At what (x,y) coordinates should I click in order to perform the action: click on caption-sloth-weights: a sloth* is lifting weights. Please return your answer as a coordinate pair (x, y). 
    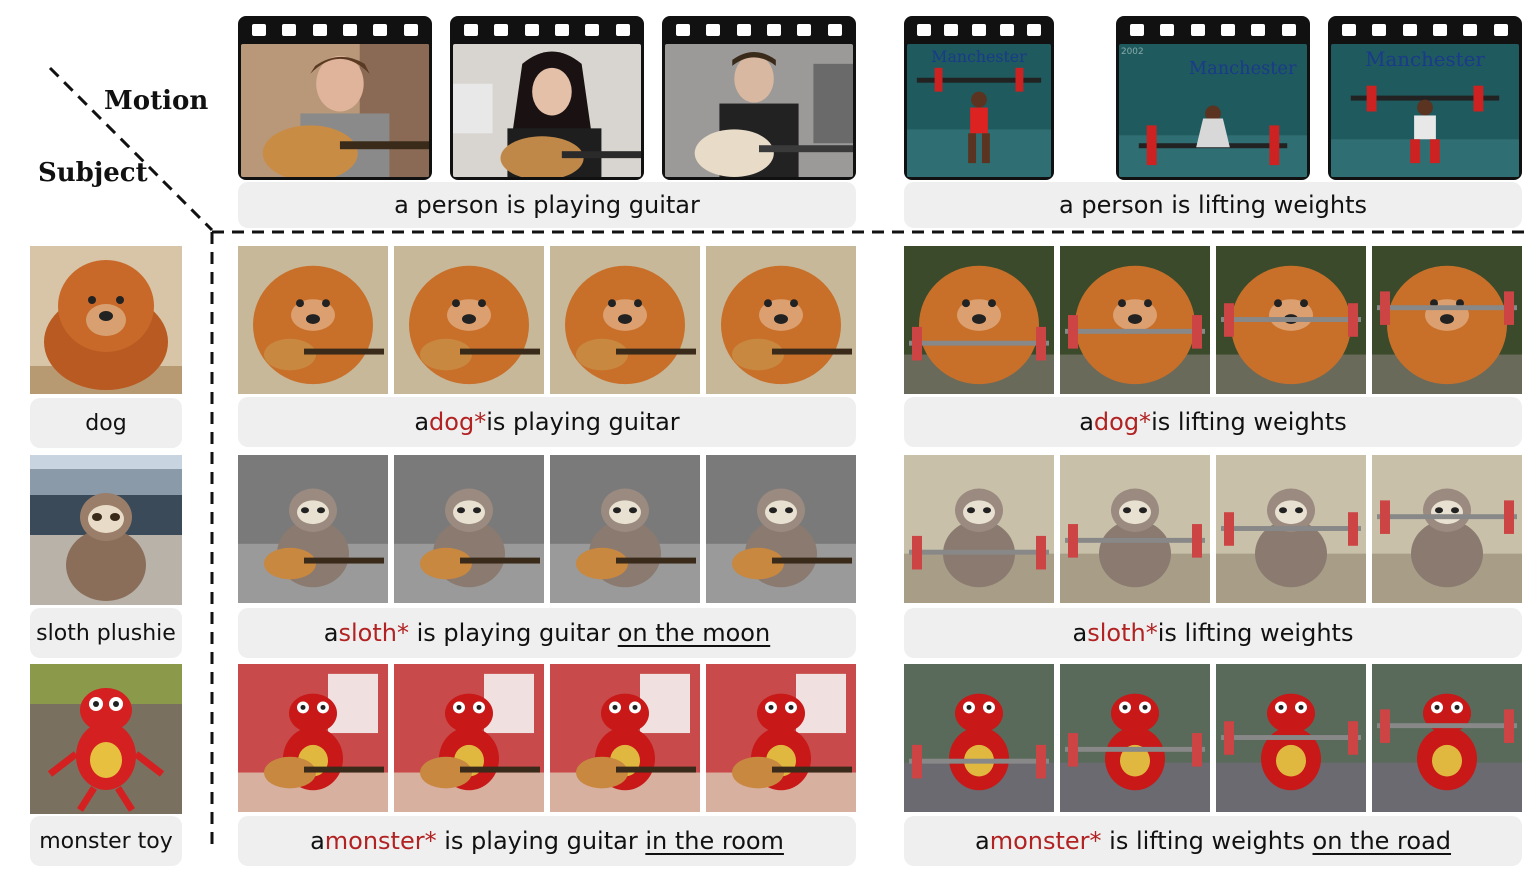
    Looking at the image, I should click on (1213, 633).